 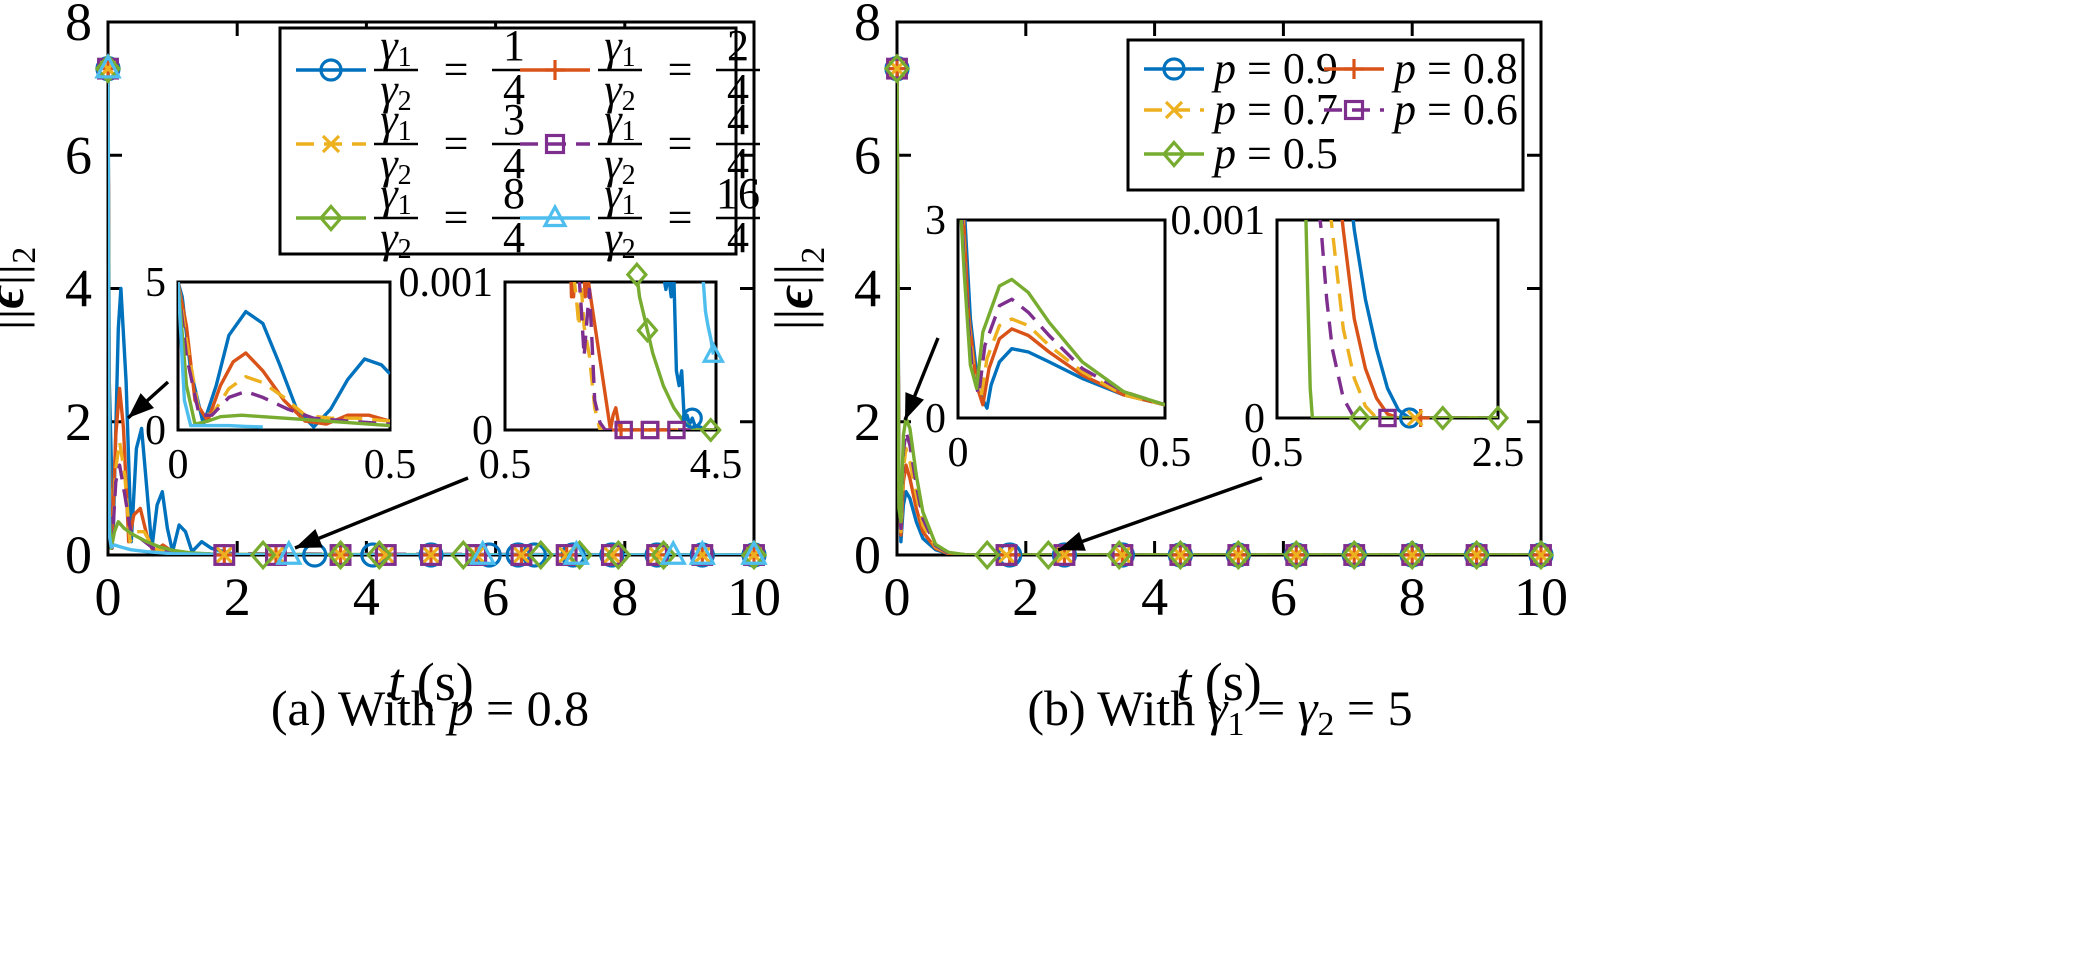 What do you see at coordinates (798, 288) in the screenshot?
I see `y-axis-label: ||ϵ||2` at bounding box center [798, 288].